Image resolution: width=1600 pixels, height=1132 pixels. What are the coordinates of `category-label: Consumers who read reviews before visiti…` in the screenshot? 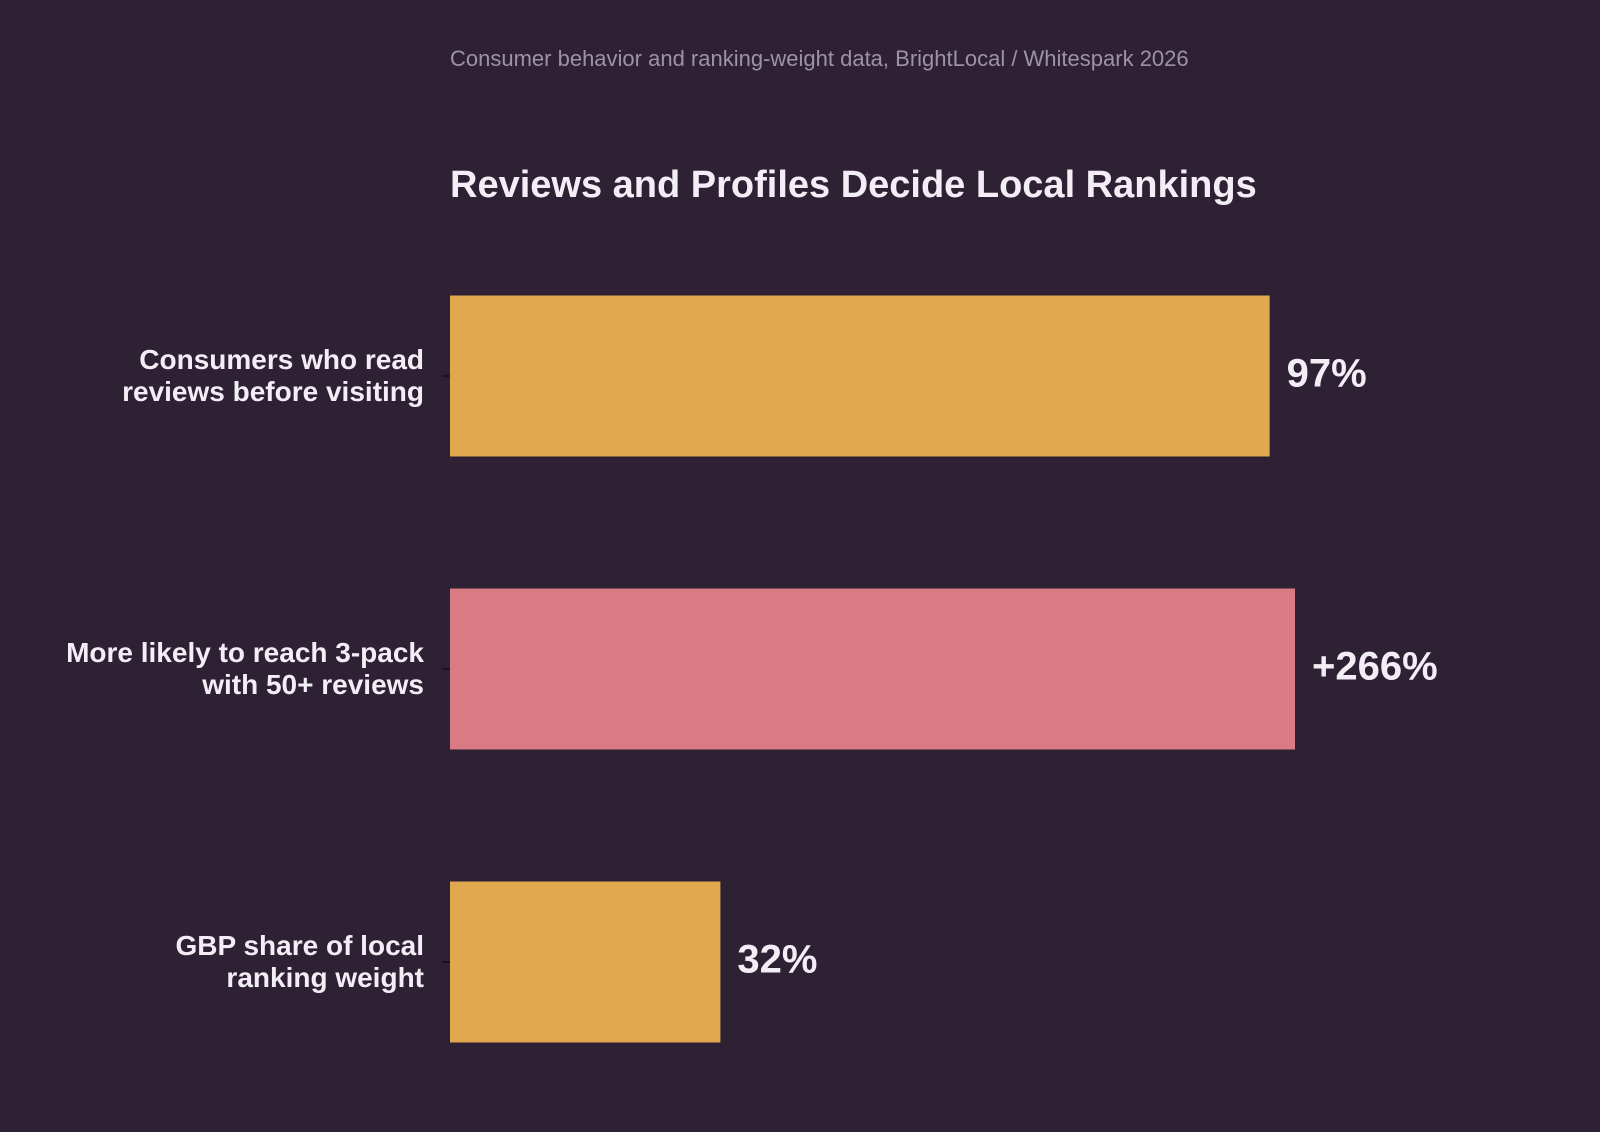 It's located at (273, 375).